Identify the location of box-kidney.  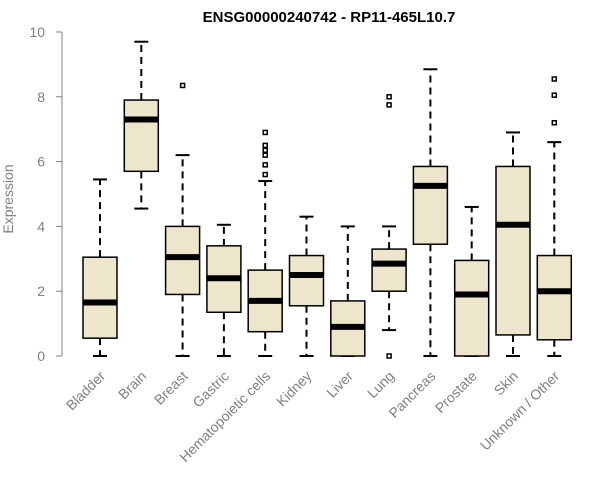
(306, 286).